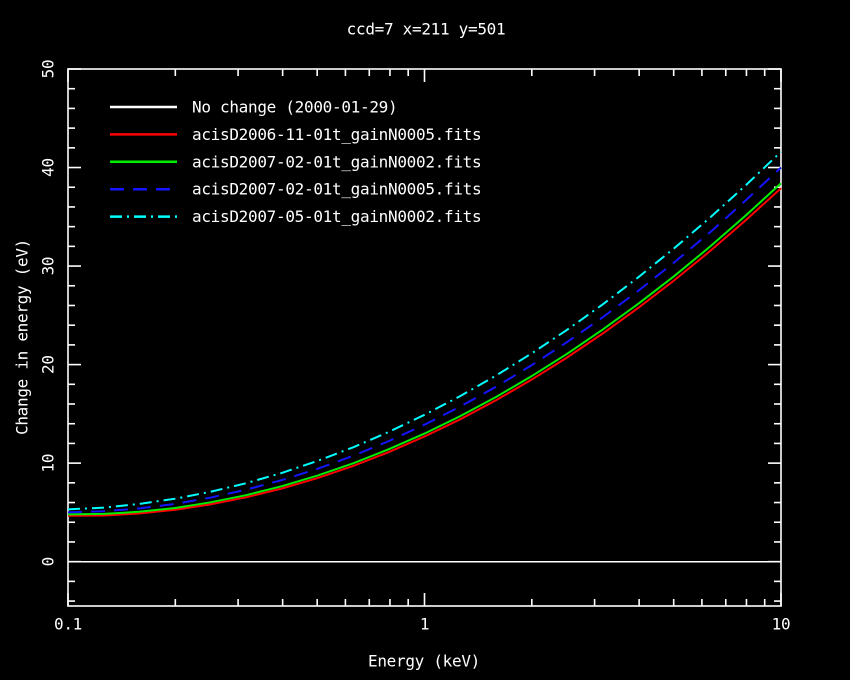 The height and width of the screenshot is (680, 850). What do you see at coordinates (48, 561) in the screenshot?
I see `y-tick-label: 0` at bounding box center [48, 561].